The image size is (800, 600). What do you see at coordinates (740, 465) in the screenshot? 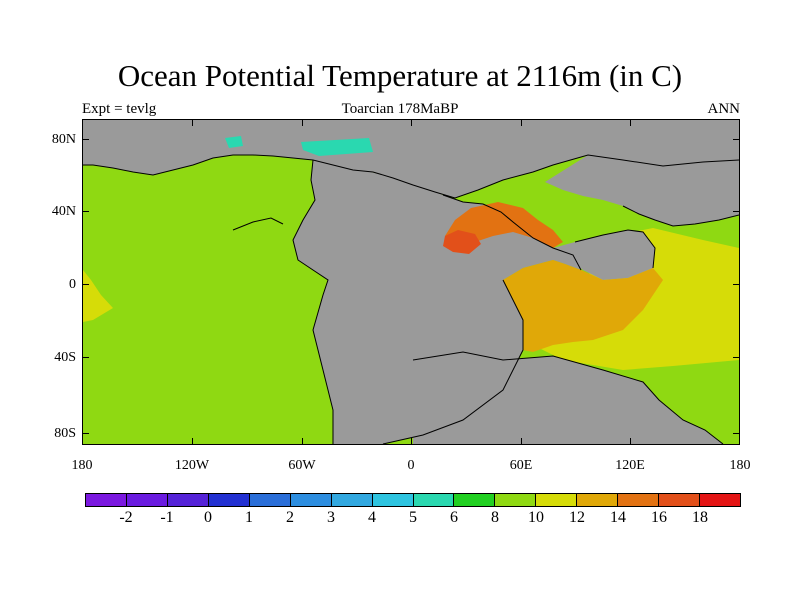
I see `lon-label-180e: 180` at bounding box center [740, 465].